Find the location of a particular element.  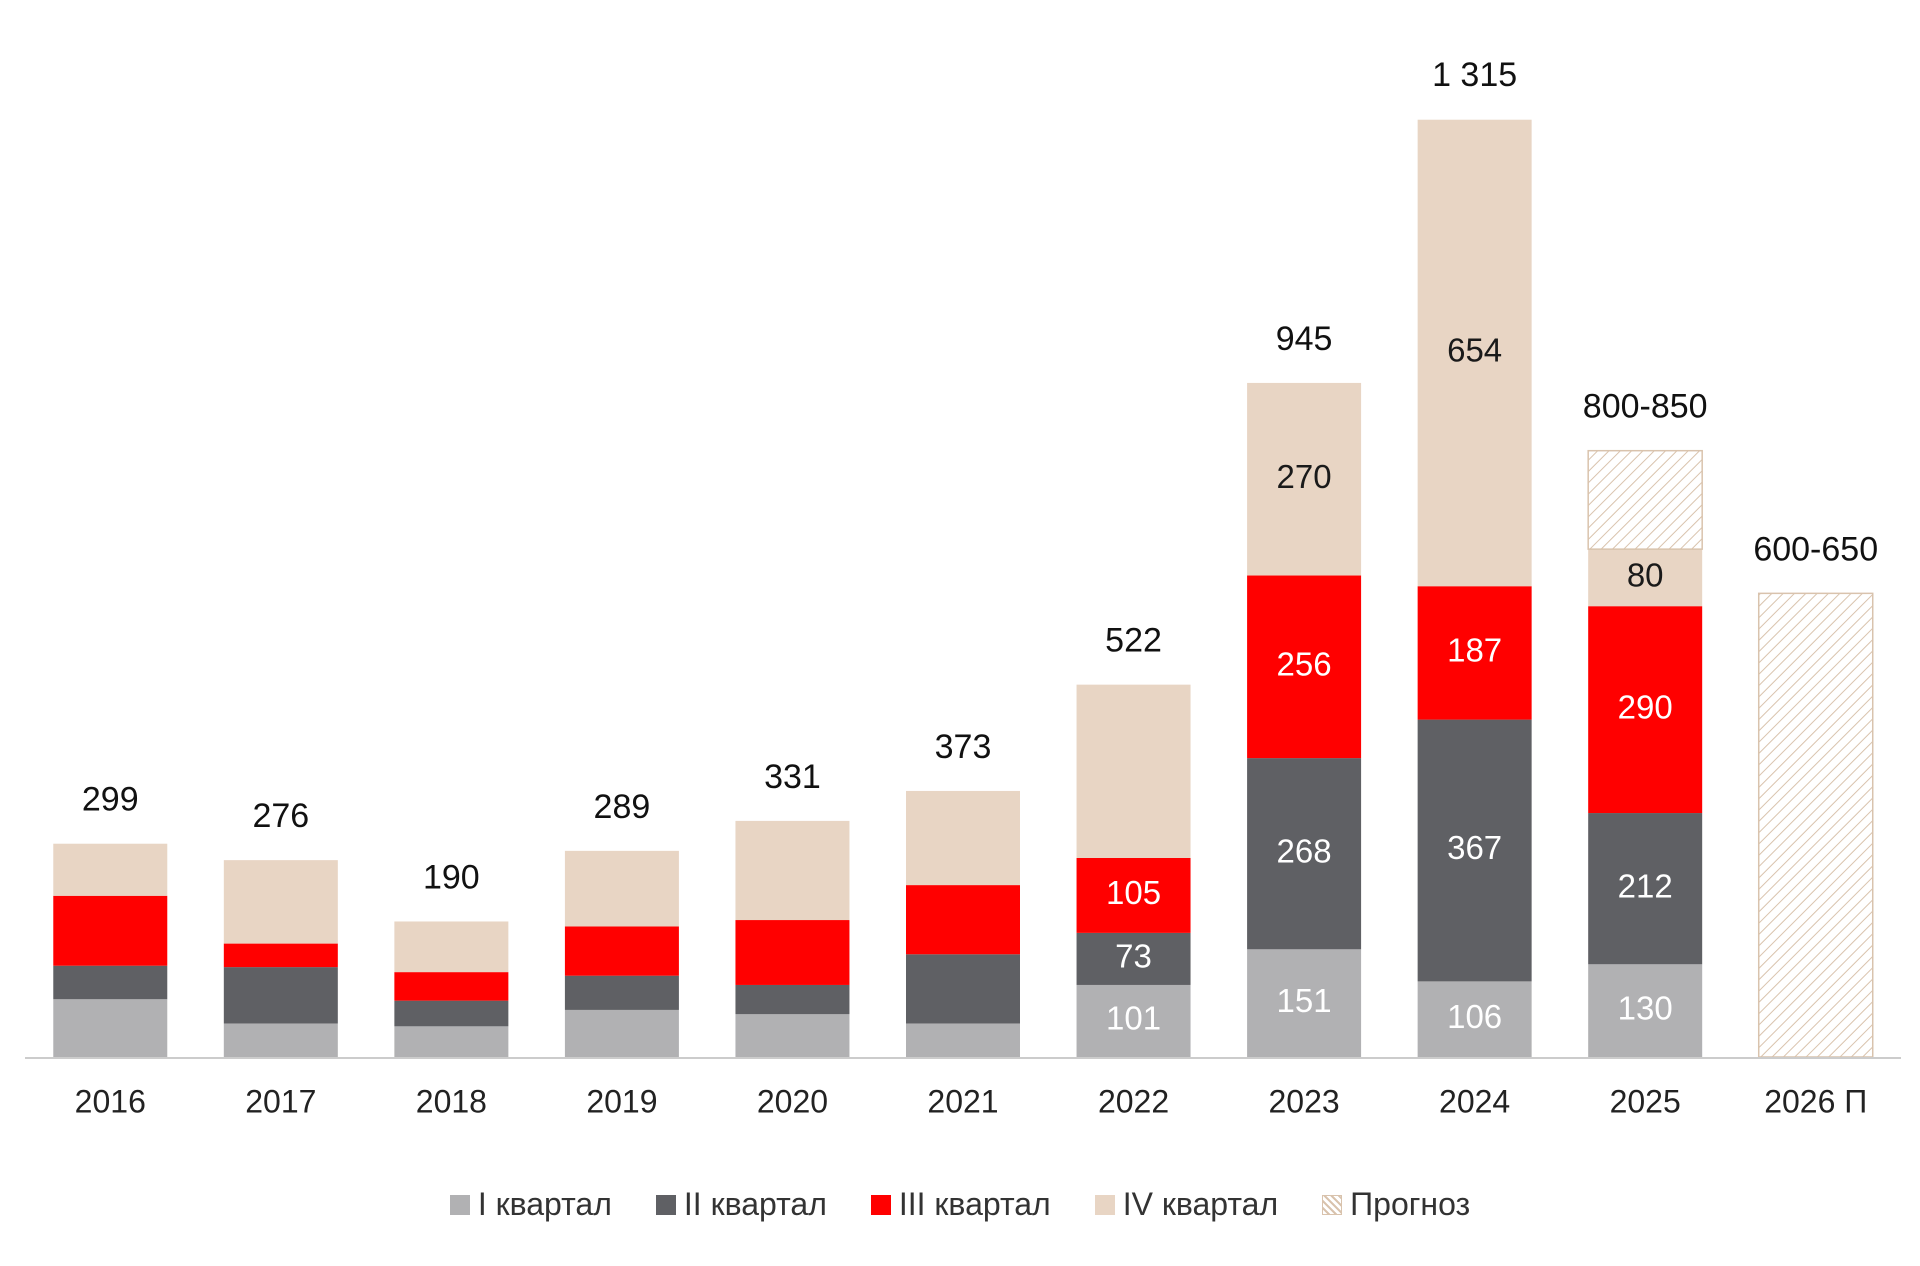

segment-label: 130 is located at coordinates (1645, 1007).